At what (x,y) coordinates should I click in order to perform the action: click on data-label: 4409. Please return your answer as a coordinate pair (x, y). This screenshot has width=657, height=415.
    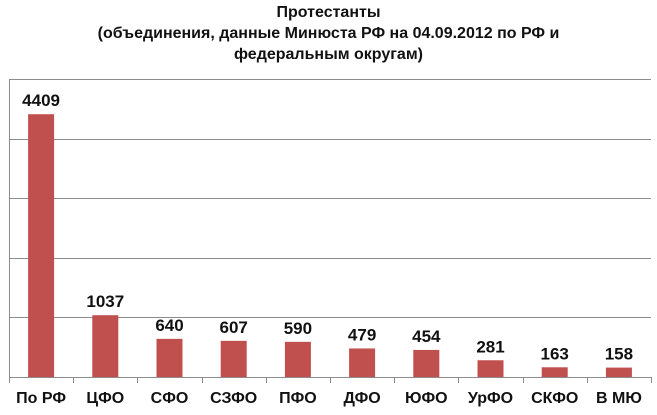
    Looking at the image, I should click on (41, 100).